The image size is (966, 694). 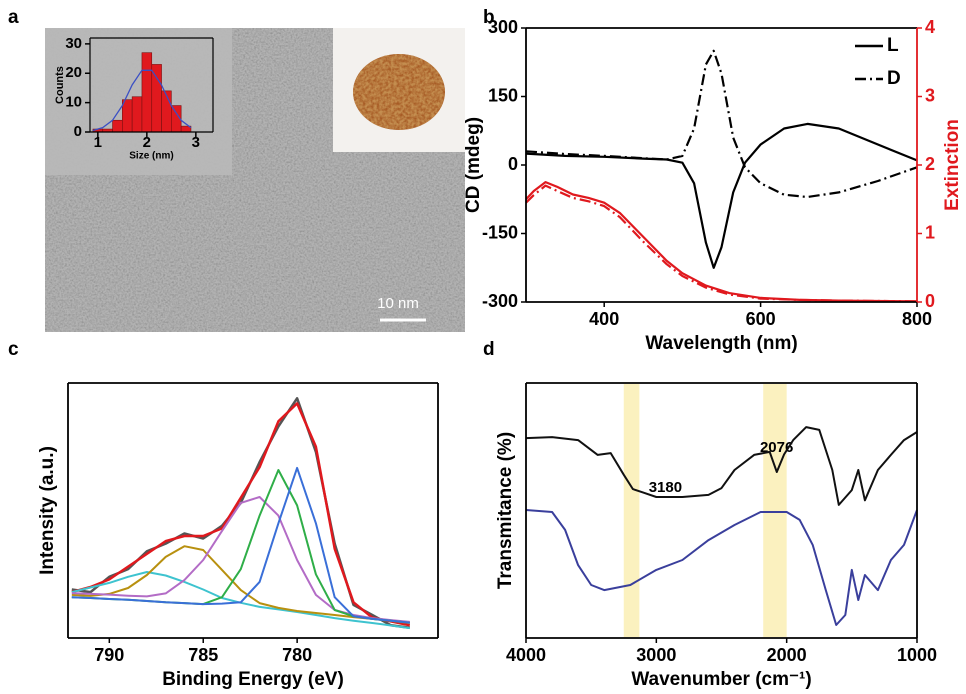 I want to click on y-tick-label: -300, so click(x=500, y=301).